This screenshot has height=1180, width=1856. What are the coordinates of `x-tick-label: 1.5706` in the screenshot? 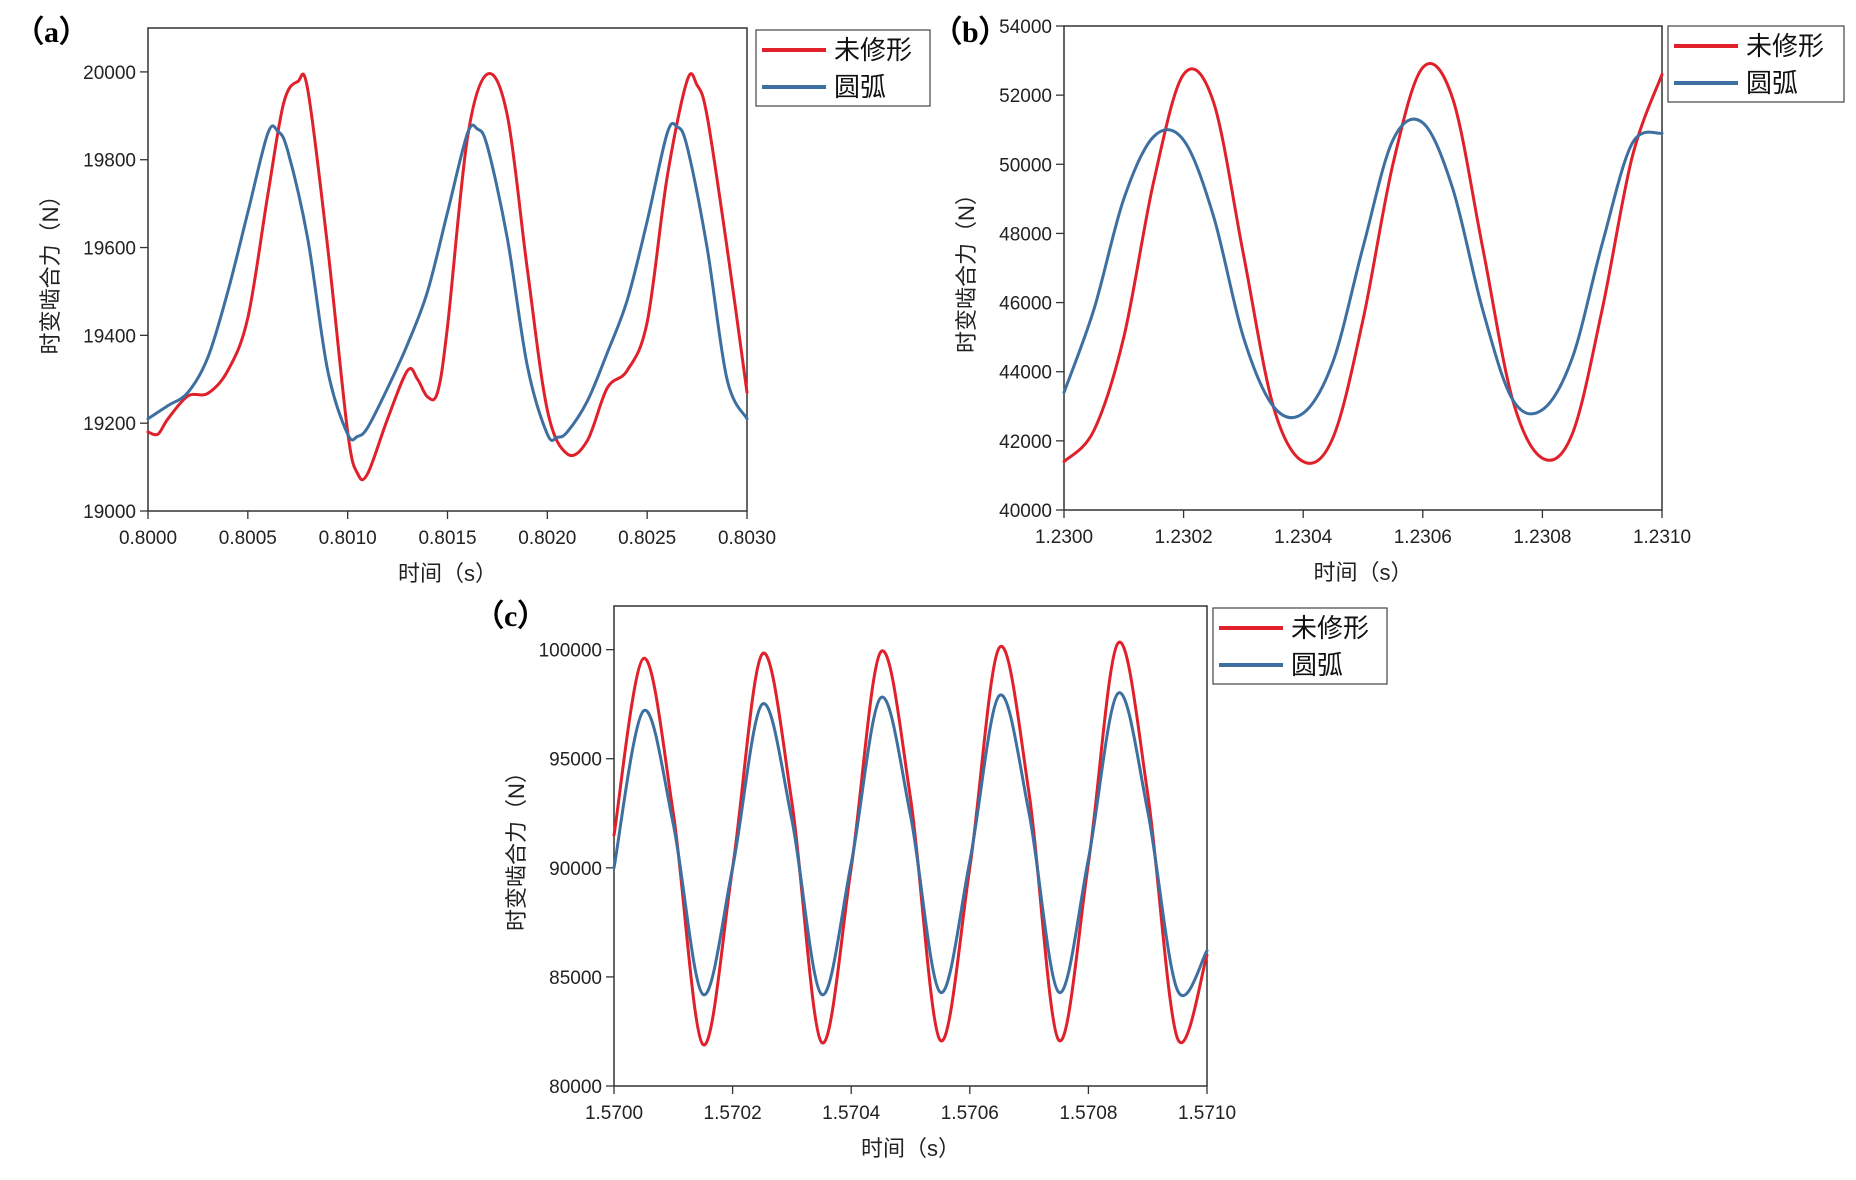 It's located at (970, 1113).